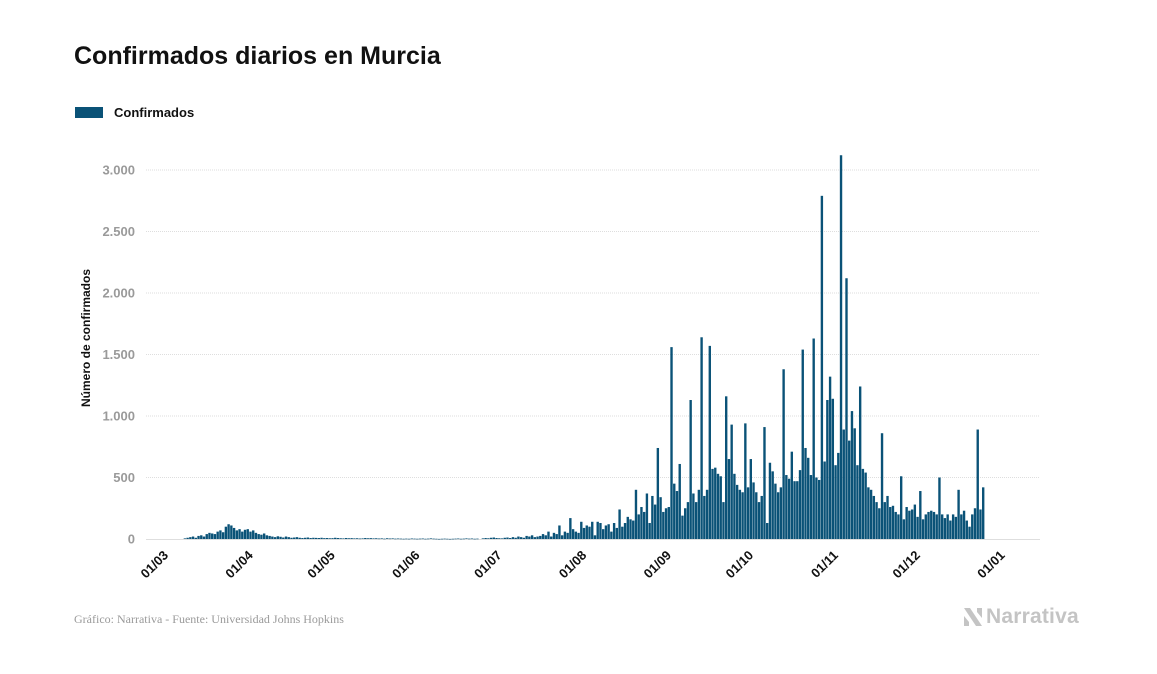  I want to click on legend-swatch, so click(89, 112).